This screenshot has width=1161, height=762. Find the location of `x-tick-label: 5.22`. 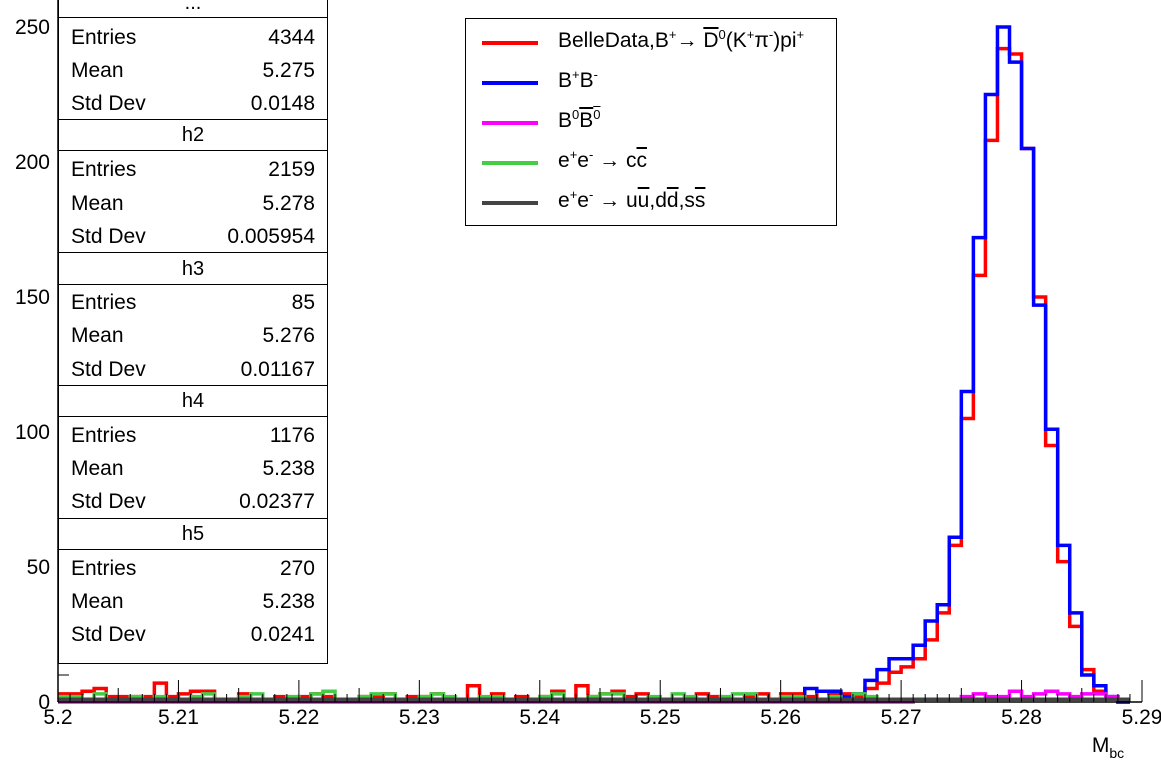

x-tick-label: 5.22 is located at coordinates (298, 717).